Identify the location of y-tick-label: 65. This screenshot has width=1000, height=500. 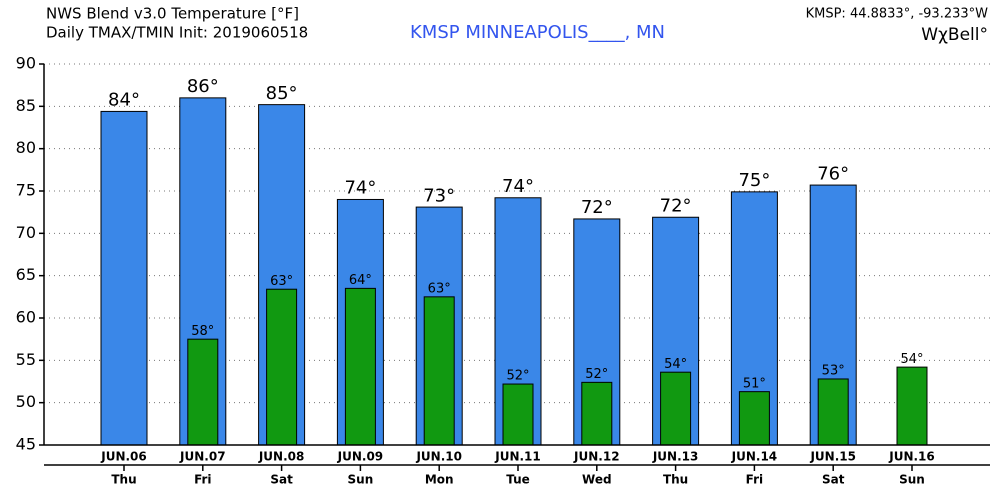
(26, 274).